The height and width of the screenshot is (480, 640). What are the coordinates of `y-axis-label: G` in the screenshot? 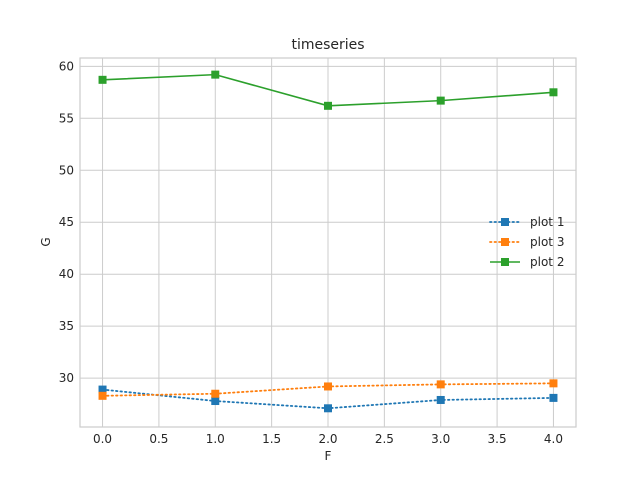 It's located at (46, 241).